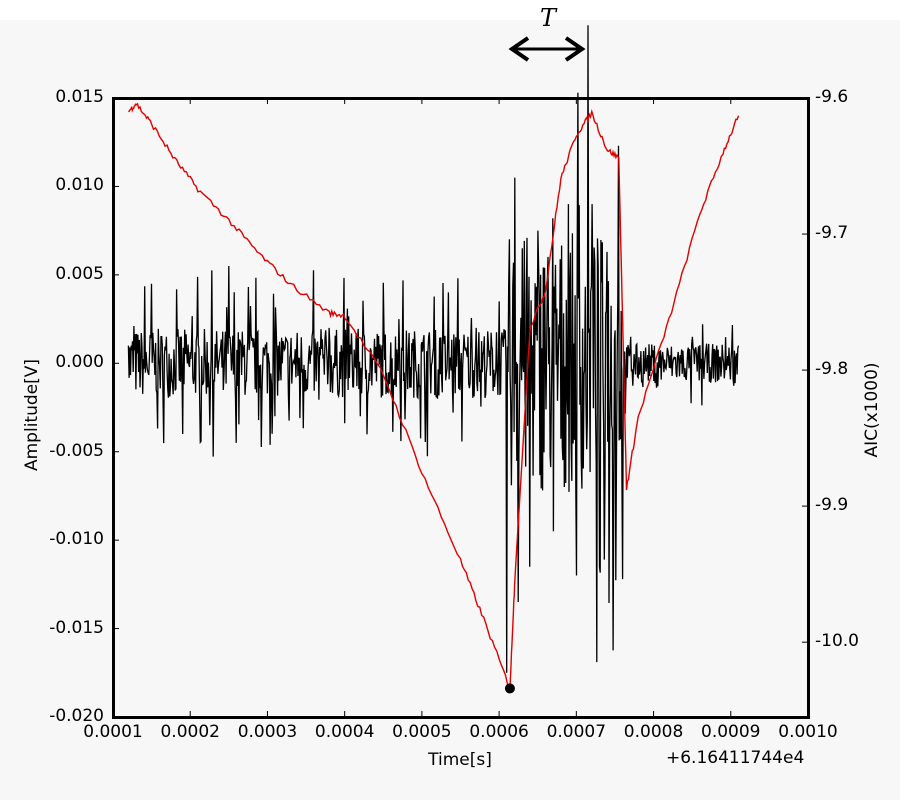 The width and height of the screenshot is (900, 800). Describe the element at coordinates (79, 185) in the screenshot. I see `y-tick-label: 0.010` at that location.